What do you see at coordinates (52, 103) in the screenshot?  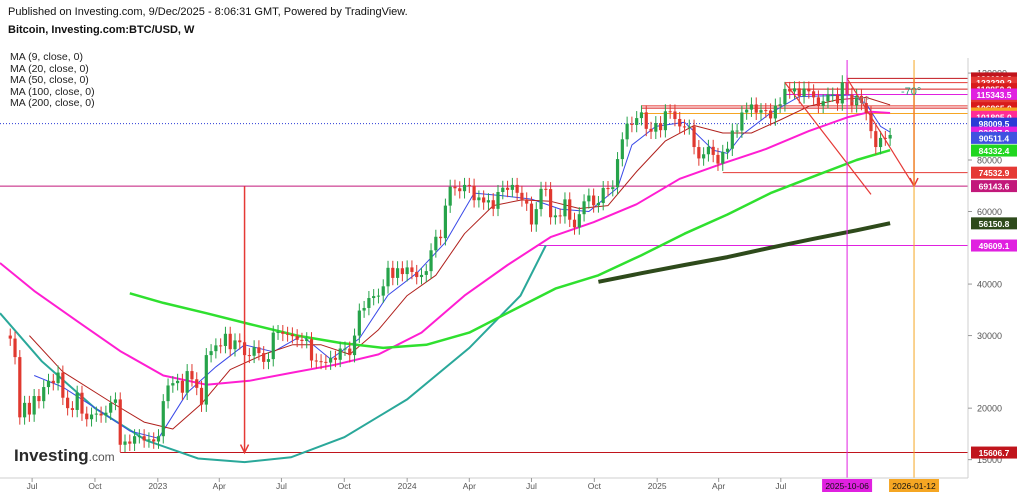 I see `indicator-ma200: MA (200, close, 0)` at bounding box center [52, 103].